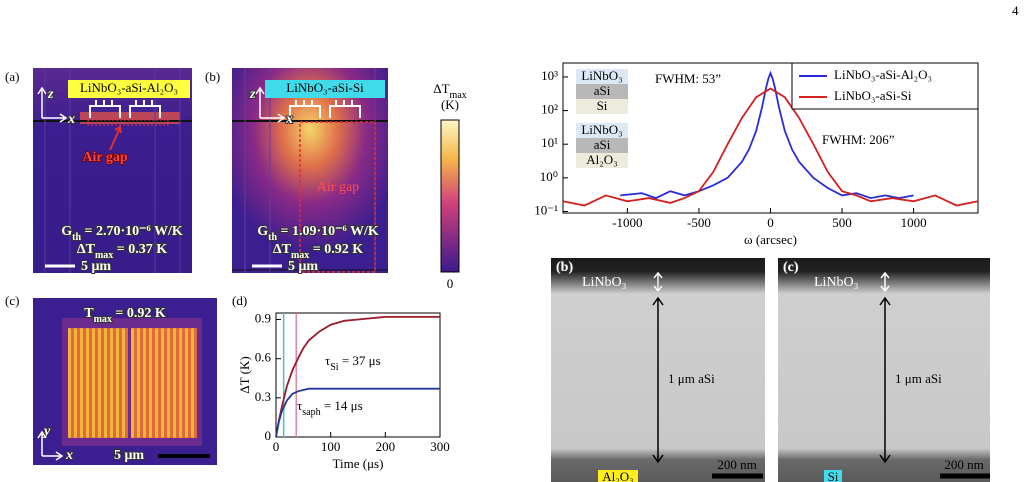  What do you see at coordinates (440, 446) in the screenshot?
I see `x-tick-label: 300` at bounding box center [440, 446].